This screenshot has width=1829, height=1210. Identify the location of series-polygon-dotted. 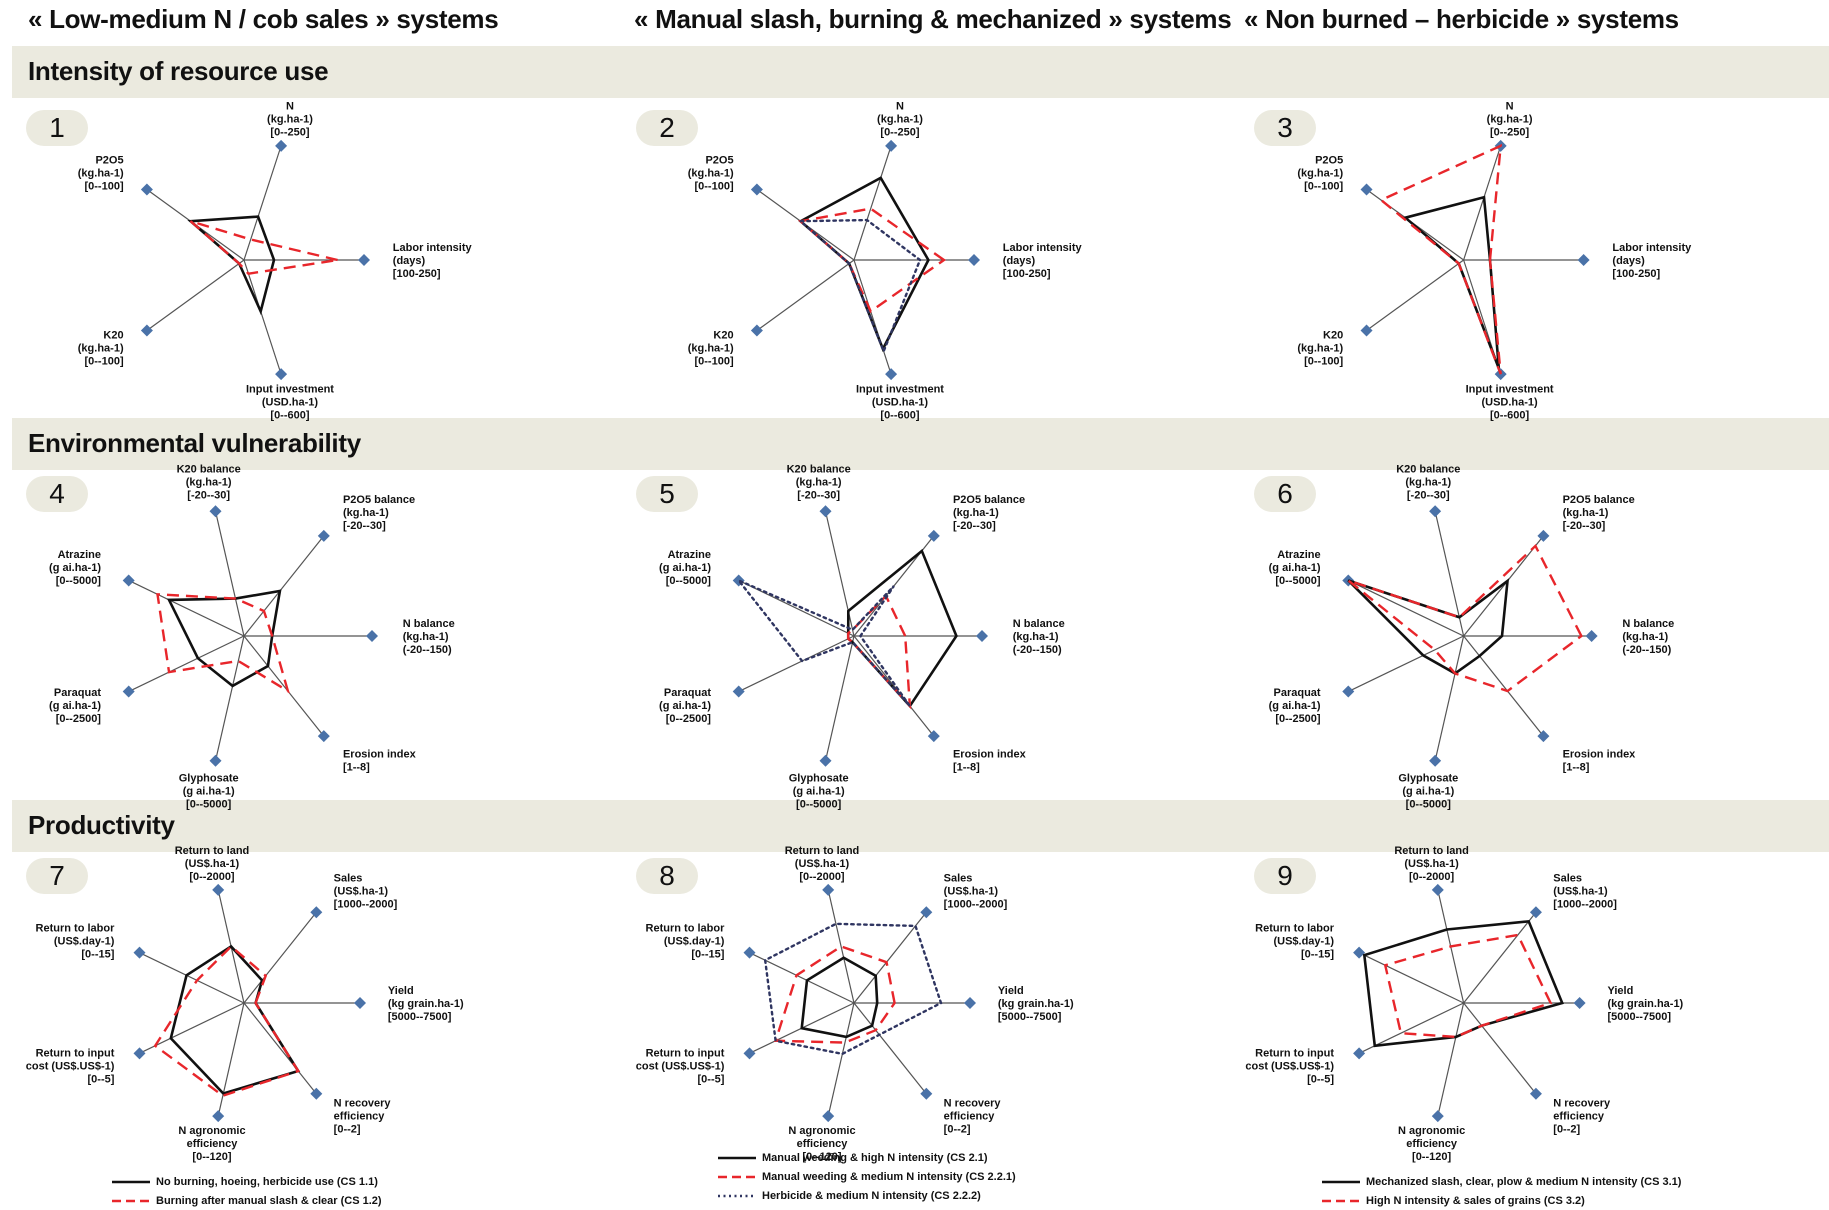
(859, 286).